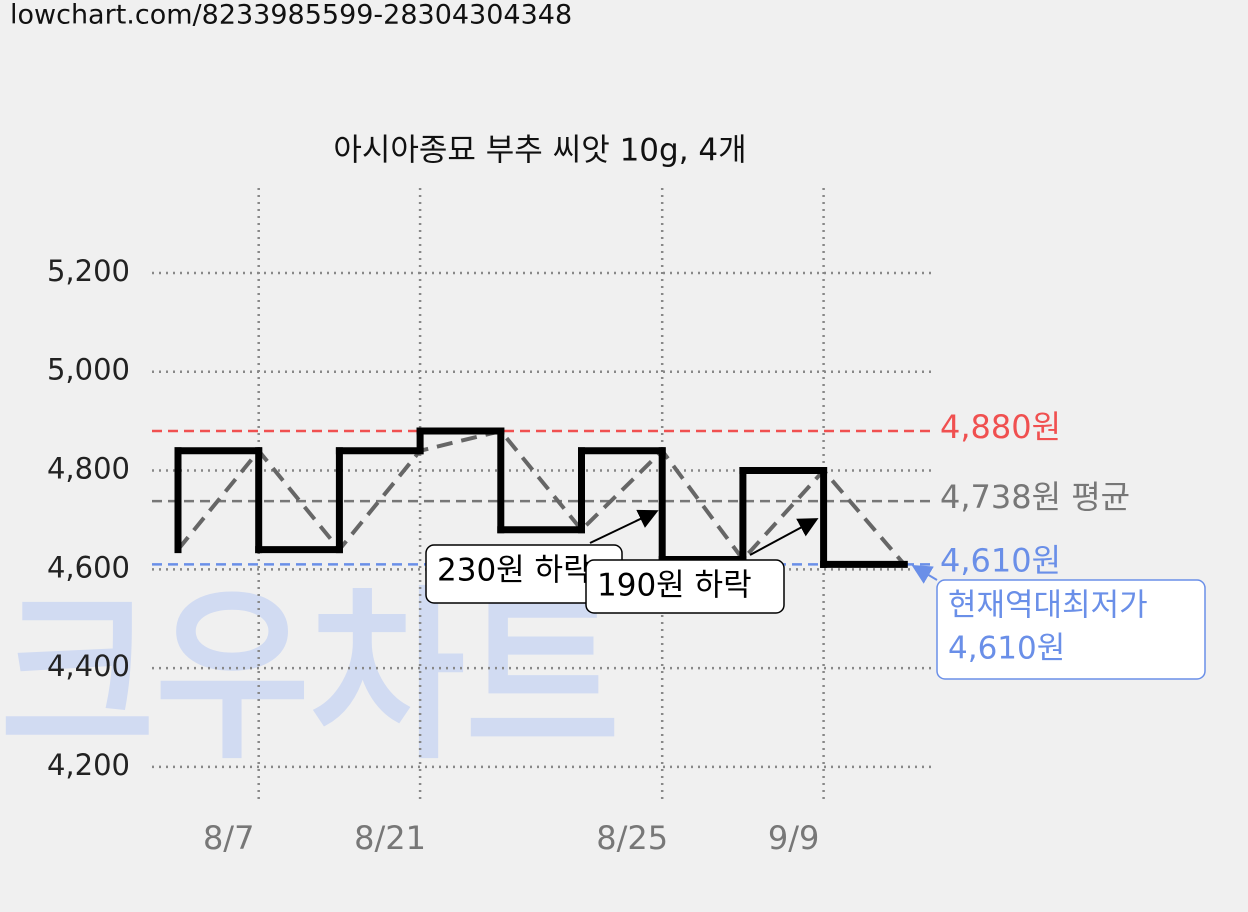 The width and height of the screenshot is (1248, 912). What do you see at coordinates (88, 469) in the screenshot?
I see `y-tick-label: 4,800` at bounding box center [88, 469].